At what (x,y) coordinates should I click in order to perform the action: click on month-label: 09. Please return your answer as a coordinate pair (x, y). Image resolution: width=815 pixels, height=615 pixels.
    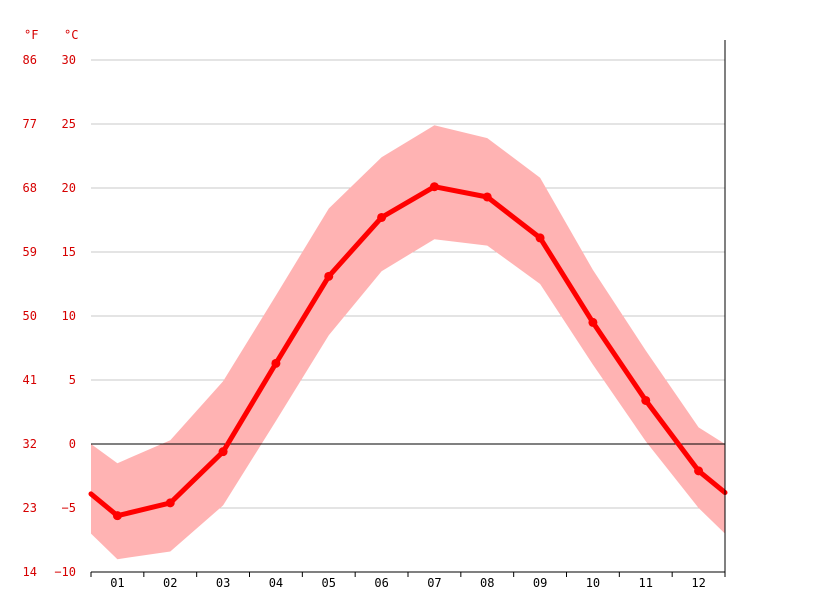
    Looking at the image, I should click on (540, 583).